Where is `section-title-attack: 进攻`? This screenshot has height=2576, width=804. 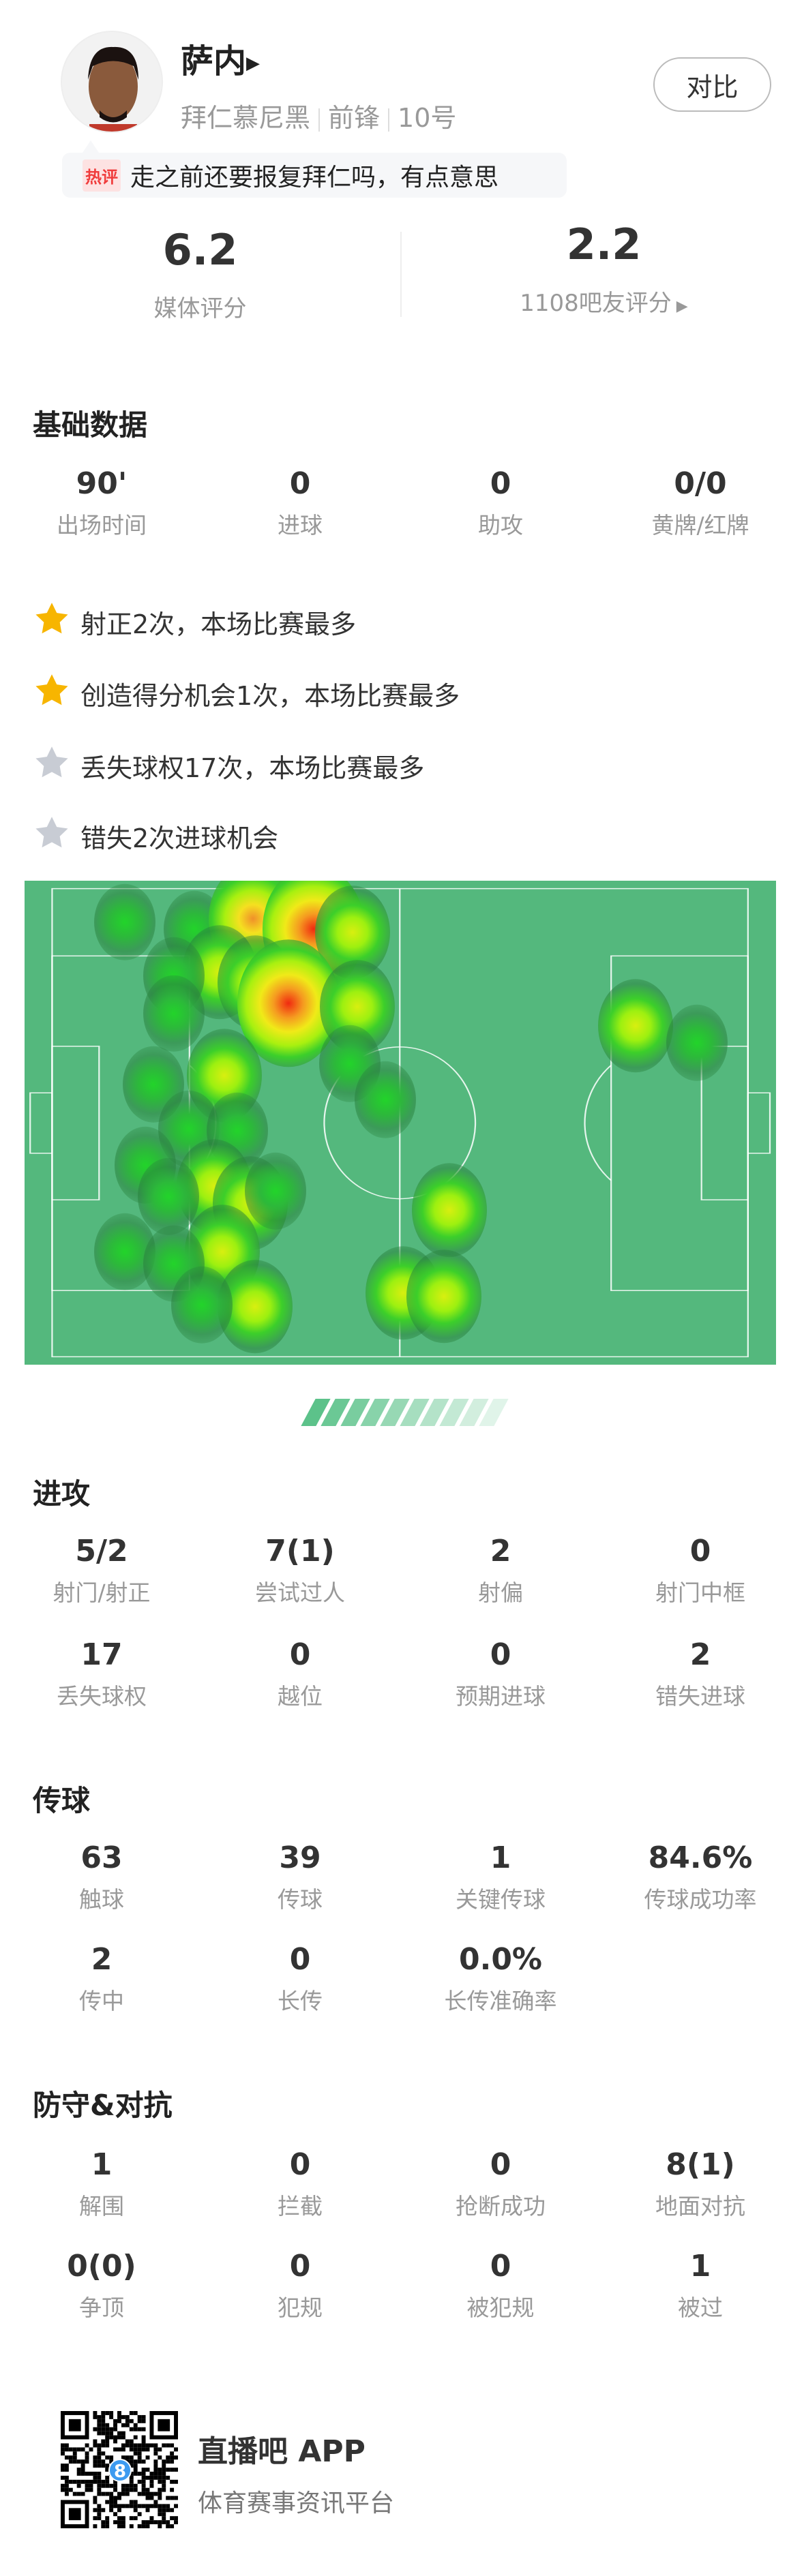 section-title-attack: 进攻 is located at coordinates (62, 1494).